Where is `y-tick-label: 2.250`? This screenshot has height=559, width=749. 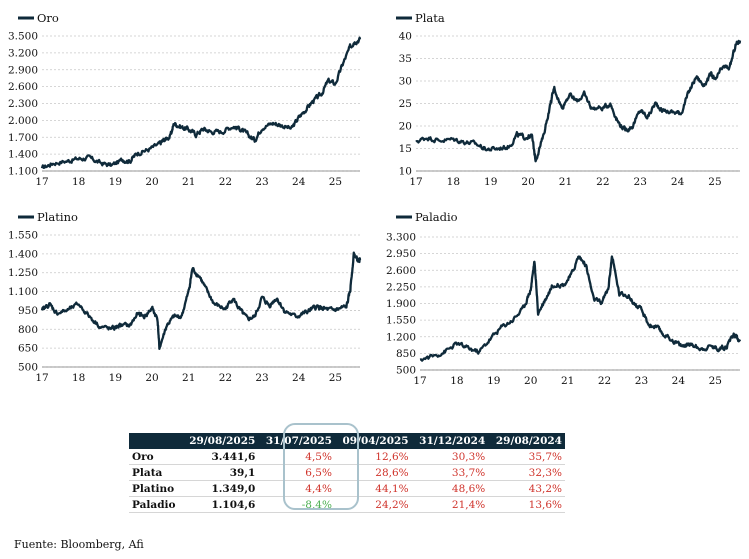 y-tick-label: 2.250 is located at coordinates (401, 287).